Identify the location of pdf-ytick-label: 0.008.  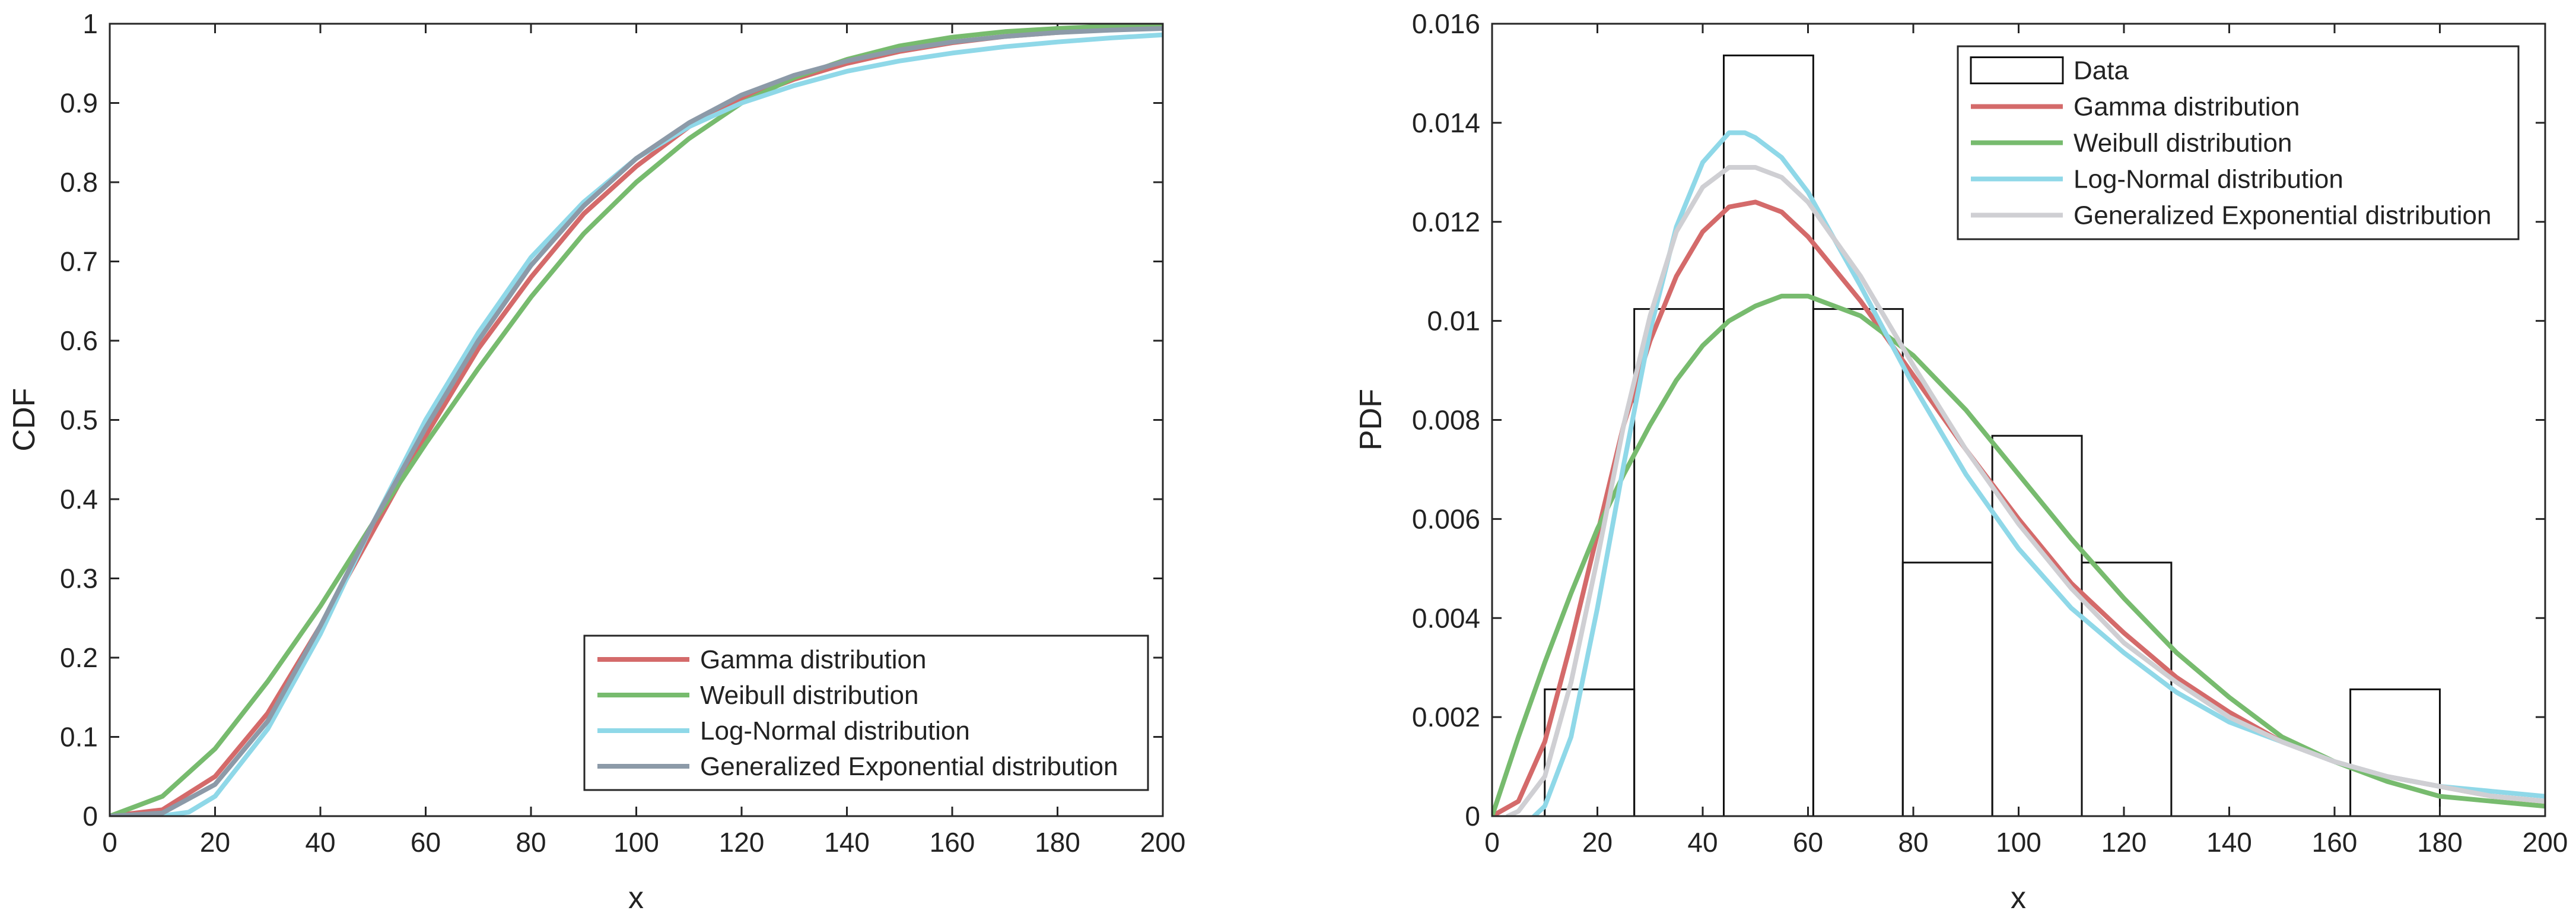
(1446, 420).